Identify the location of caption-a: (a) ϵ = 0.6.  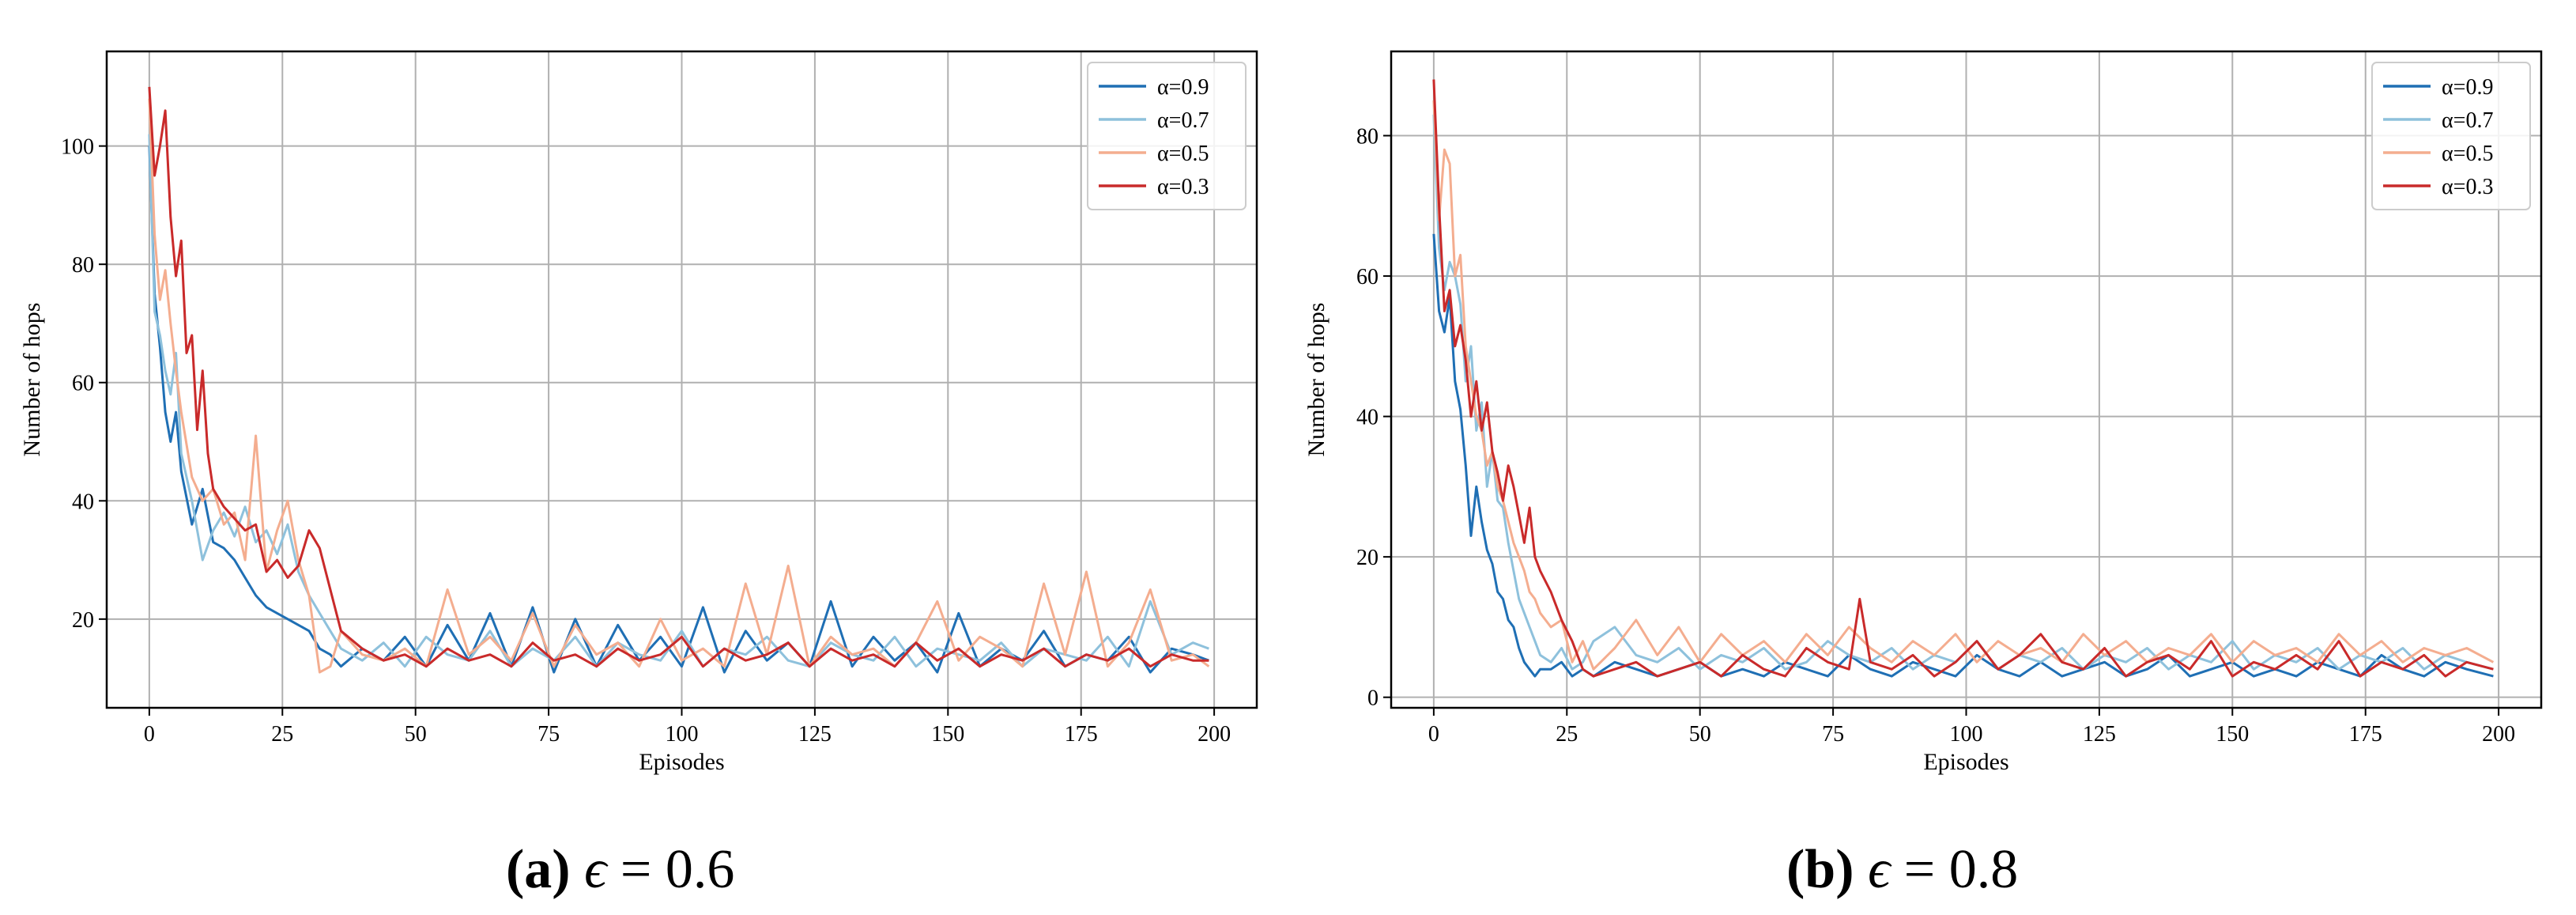
(620, 870).